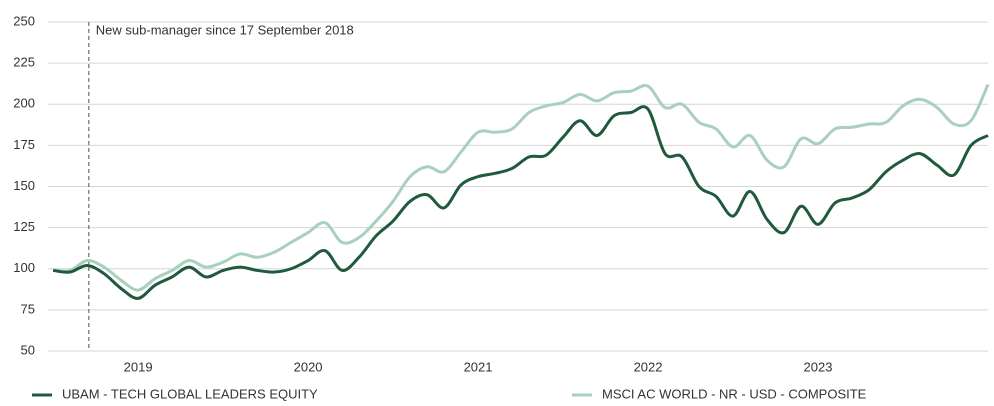 The width and height of the screenshot is (994, 406). What do you see at coordinates (24, 226) in the screenshot?
I see `y-tick-label: 125` at bounding box center [24, 226].